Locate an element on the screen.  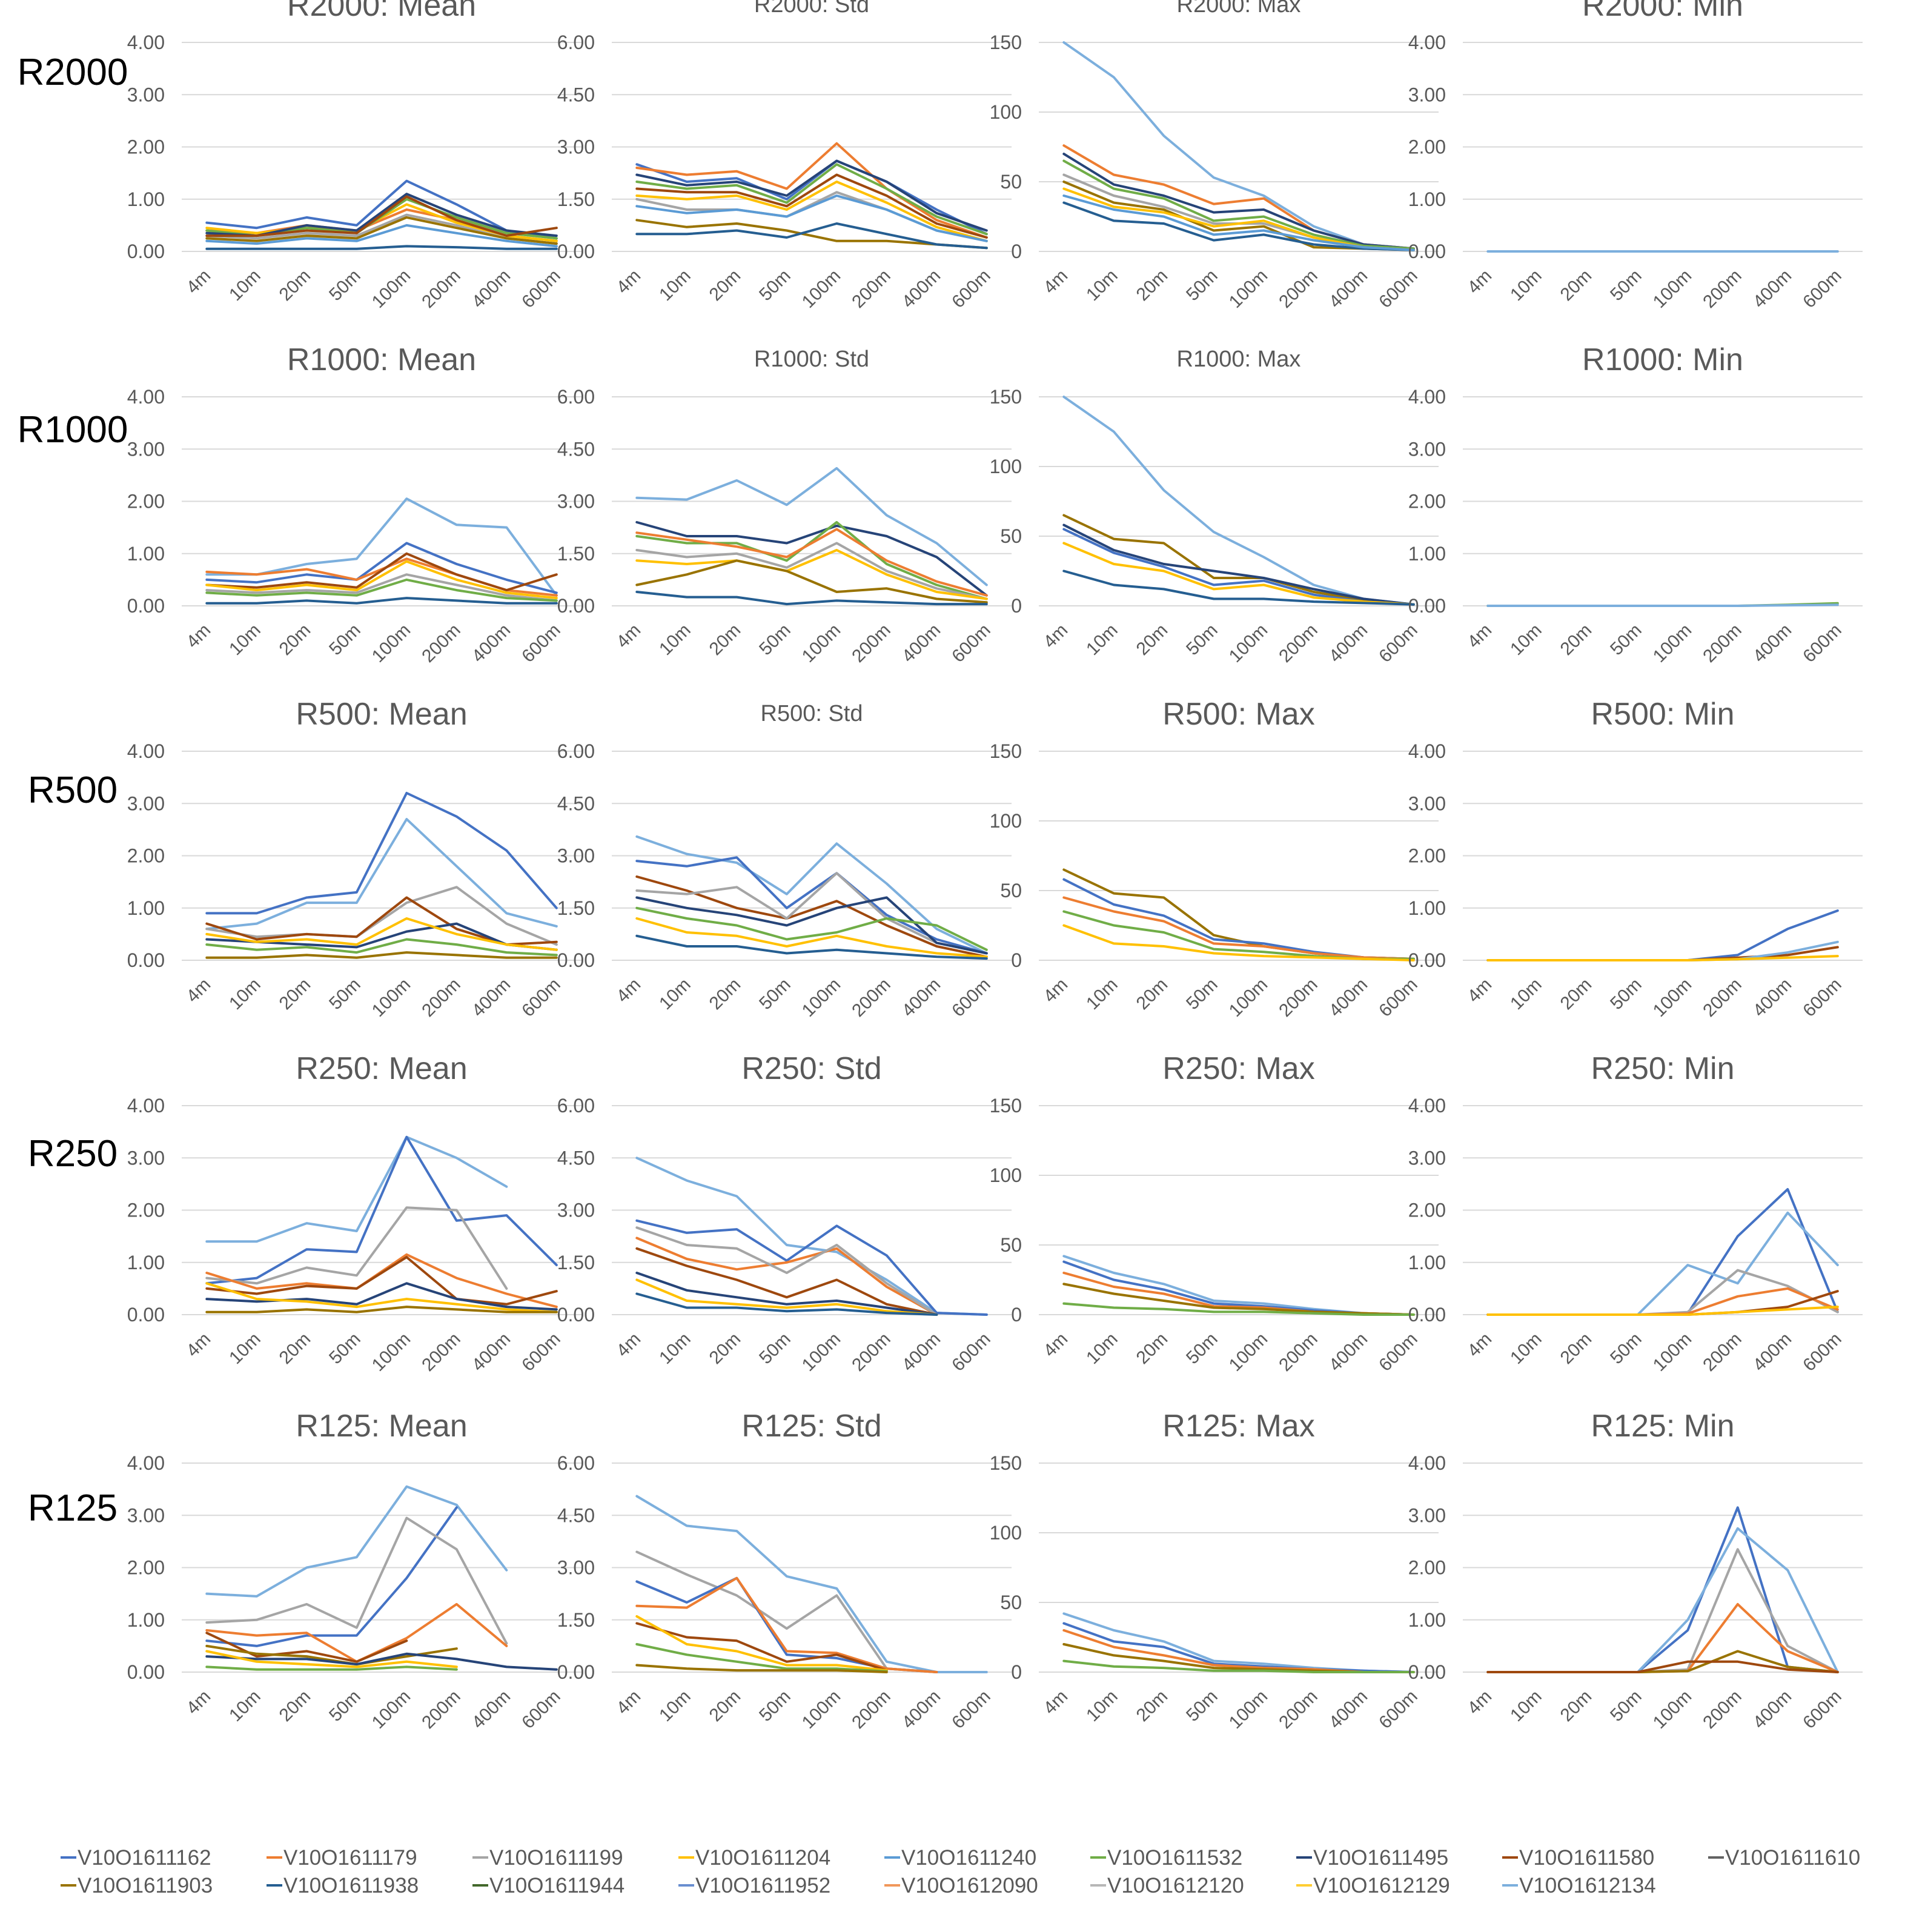
chart-title: R2000: Mean is located at coordinates (381, 11).